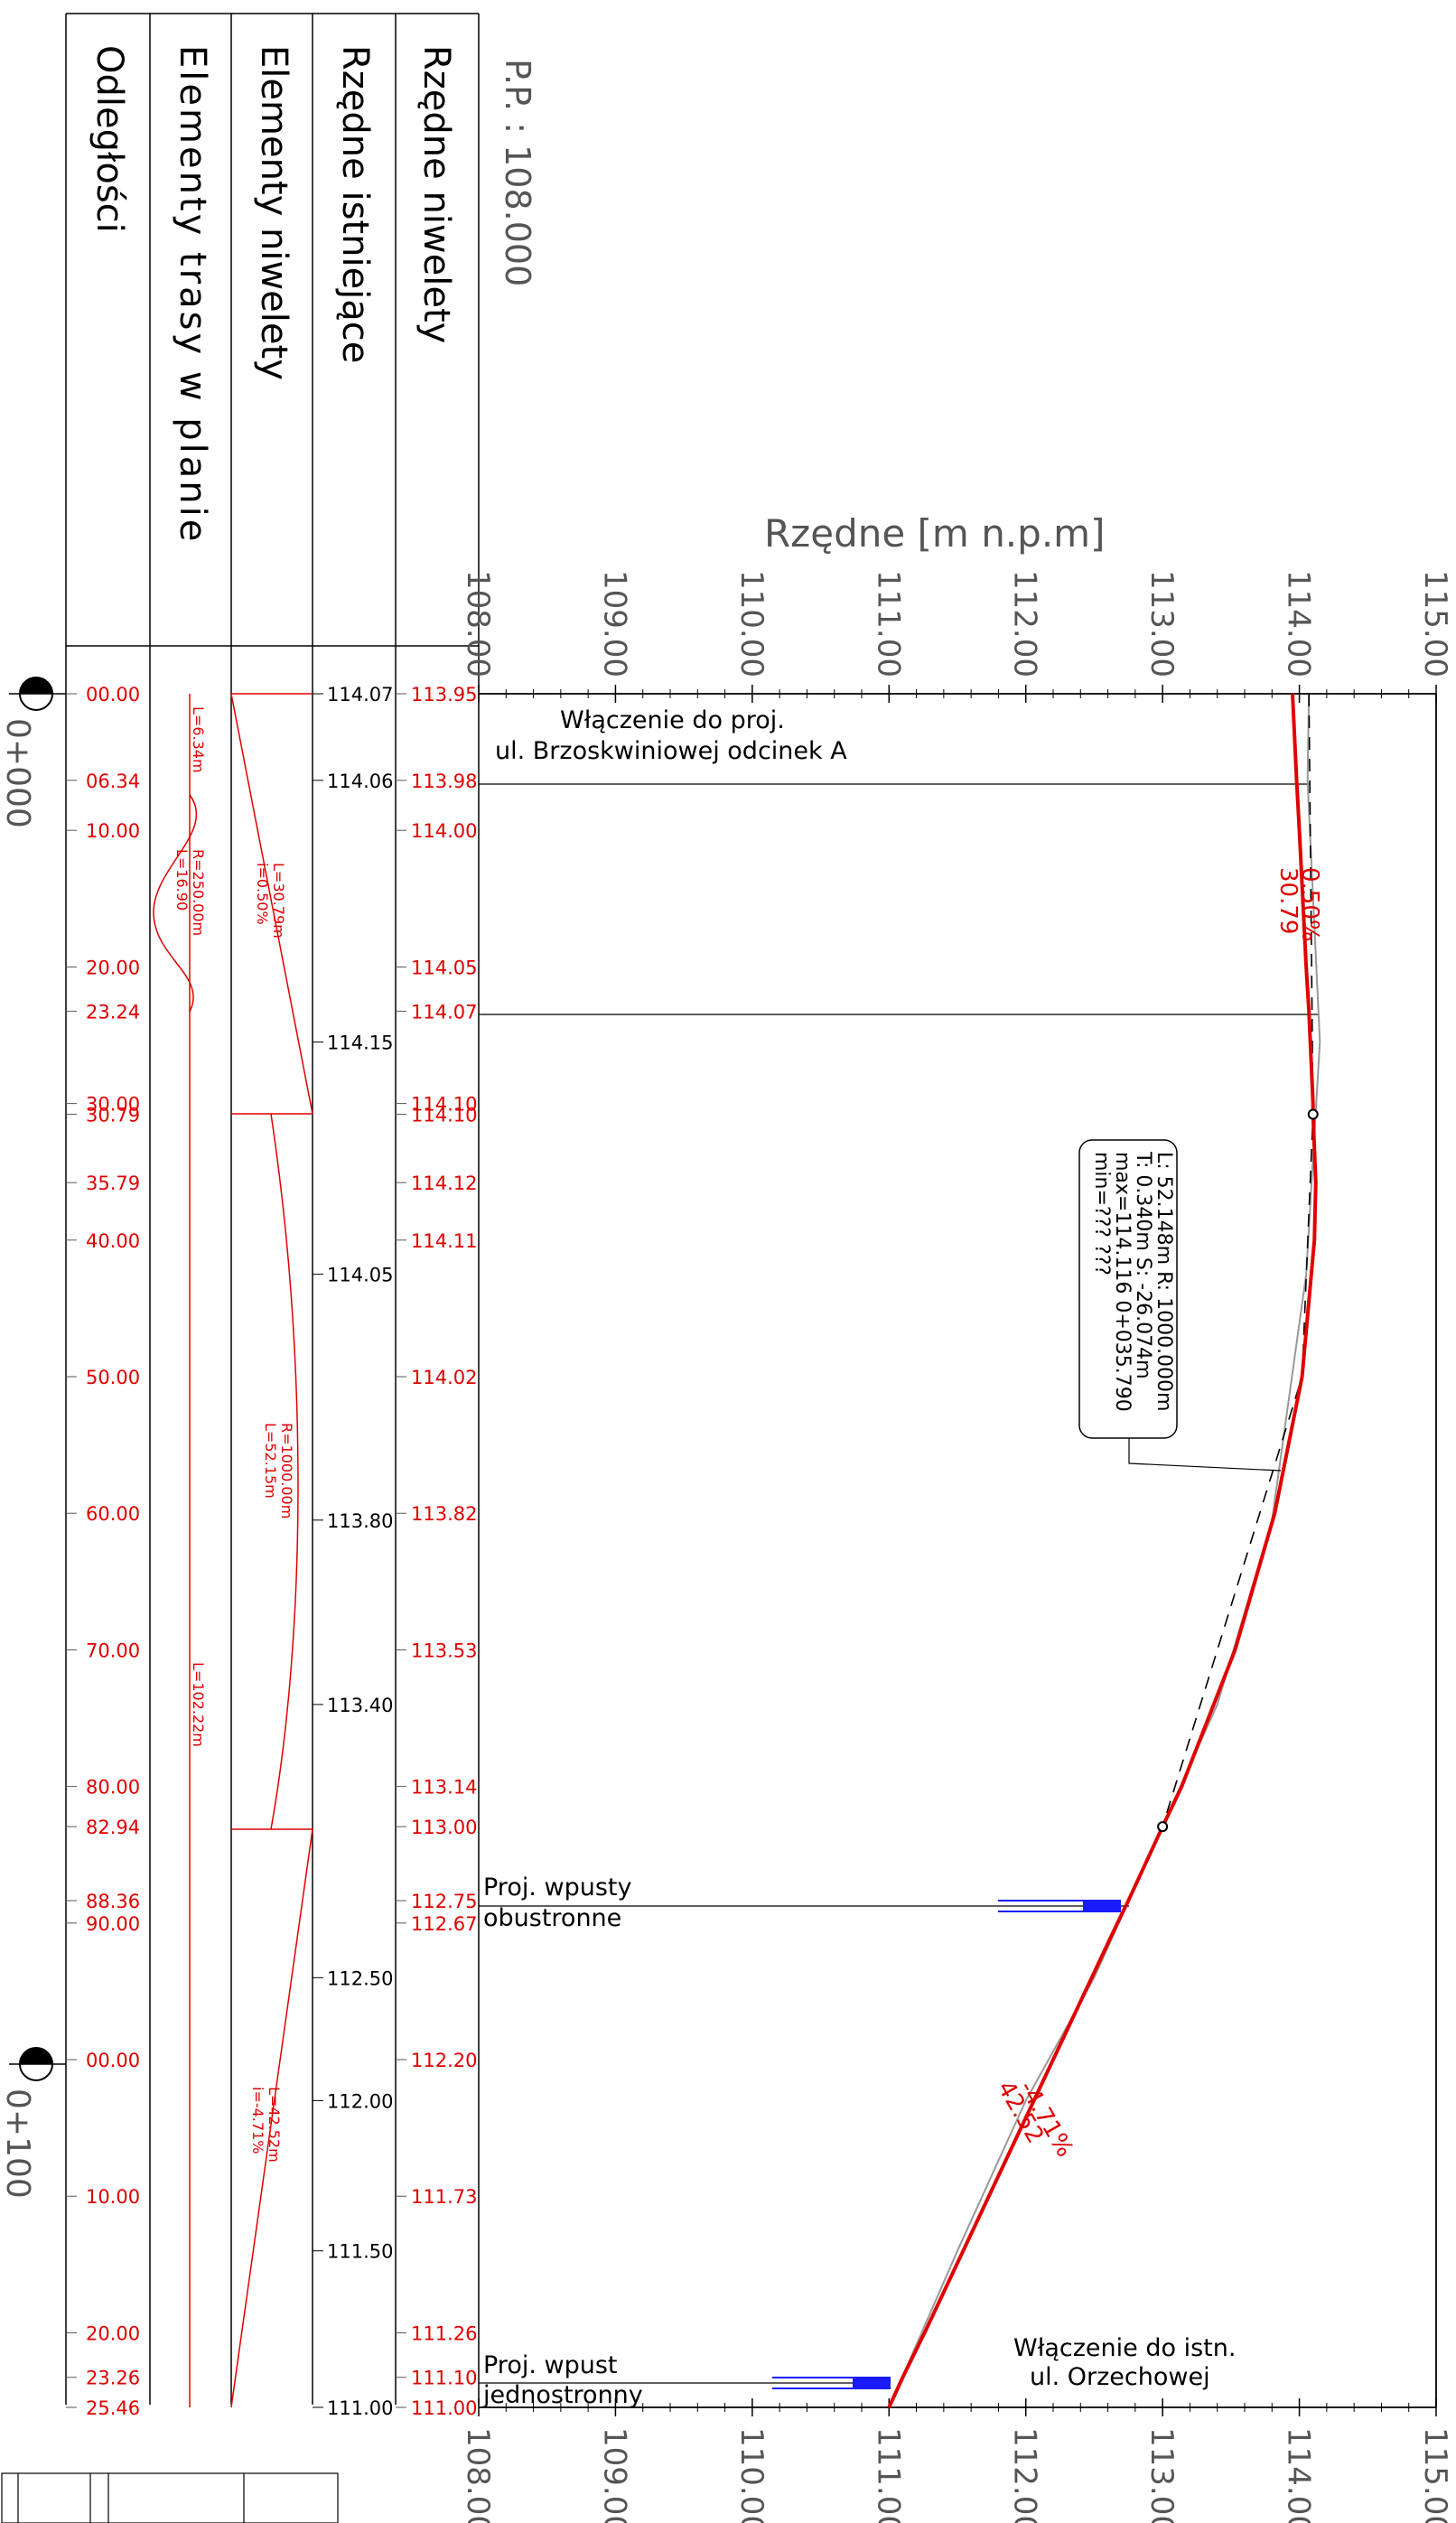  What do you see at coordinates (199, 893) in the screenshot?
I see `plan-label-1: R=250.00m` at bounding box center [199, 893].